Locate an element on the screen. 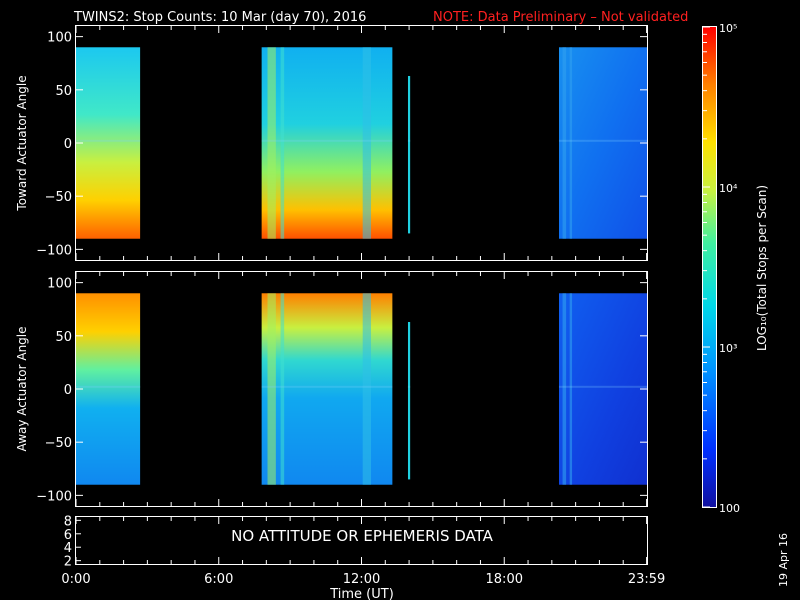  no-ephemeris-message: NO ATTITUDE OR EPHEMERIS DATA is located at coordinates (362, 536).